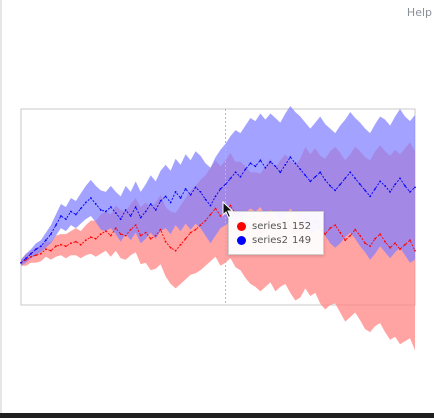 The image size is (434, 418). Describe the element at coordinates (419, 12) in the screenshot. I see `help-link: Help` at that location.